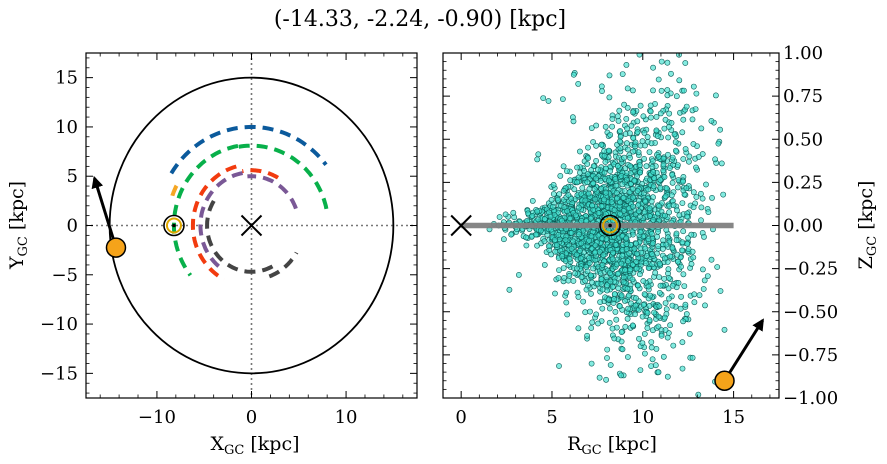  Describe the element at coordinates (18, 225) in the screenshot. I see `left-y-axis-label: YGC [kpc]` at that location.